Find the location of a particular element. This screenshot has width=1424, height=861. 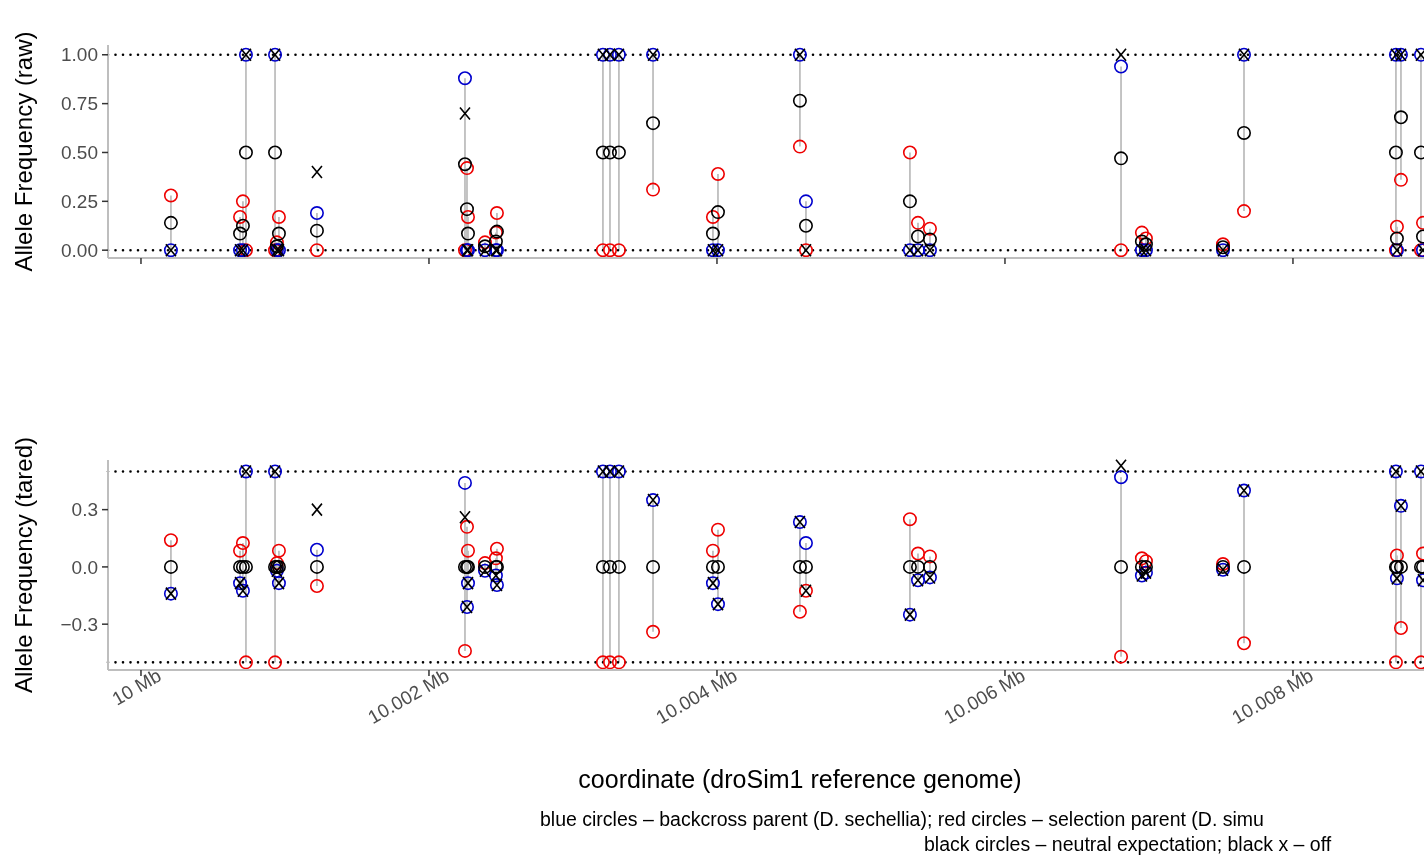

y-tick-label: 0.00 is located at coordinates (79, 250).